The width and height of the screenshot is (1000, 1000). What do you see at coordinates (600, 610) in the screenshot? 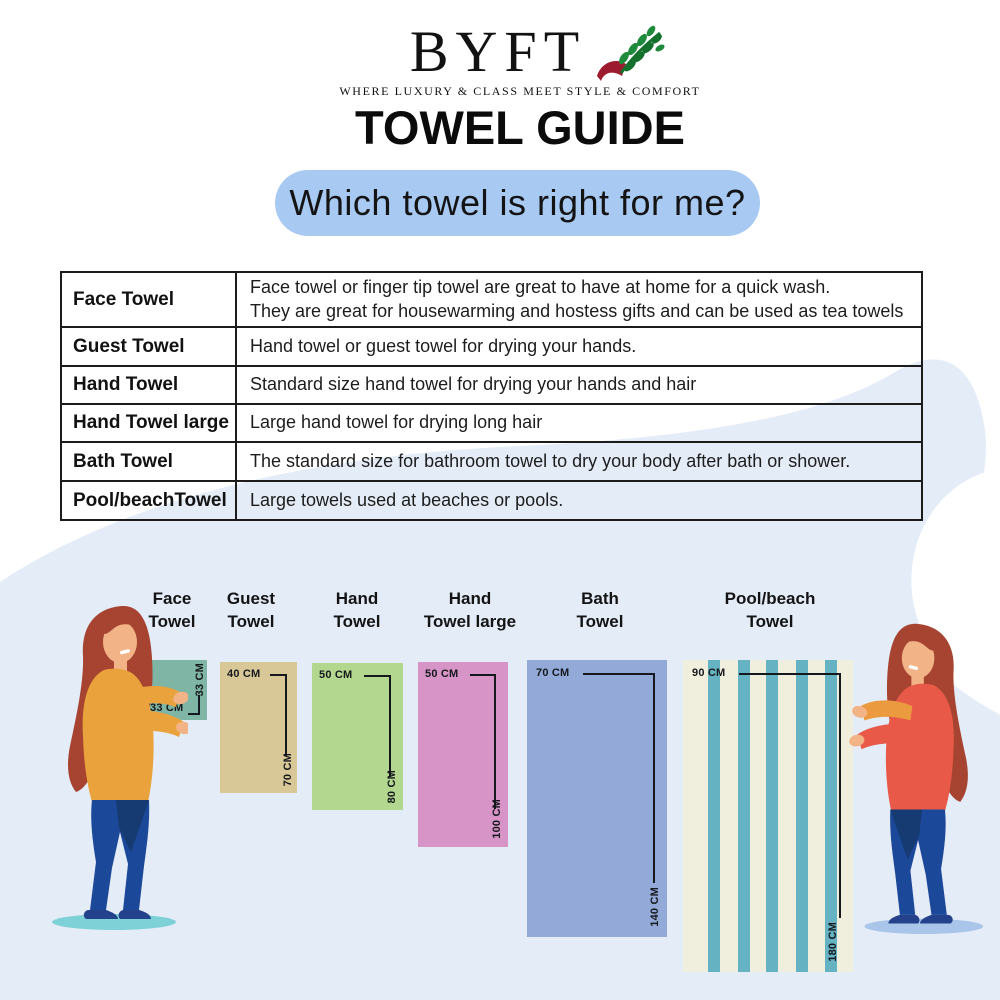
I see `size-chart-header-bath: Bath Towel` at bounding box center [600, 610].